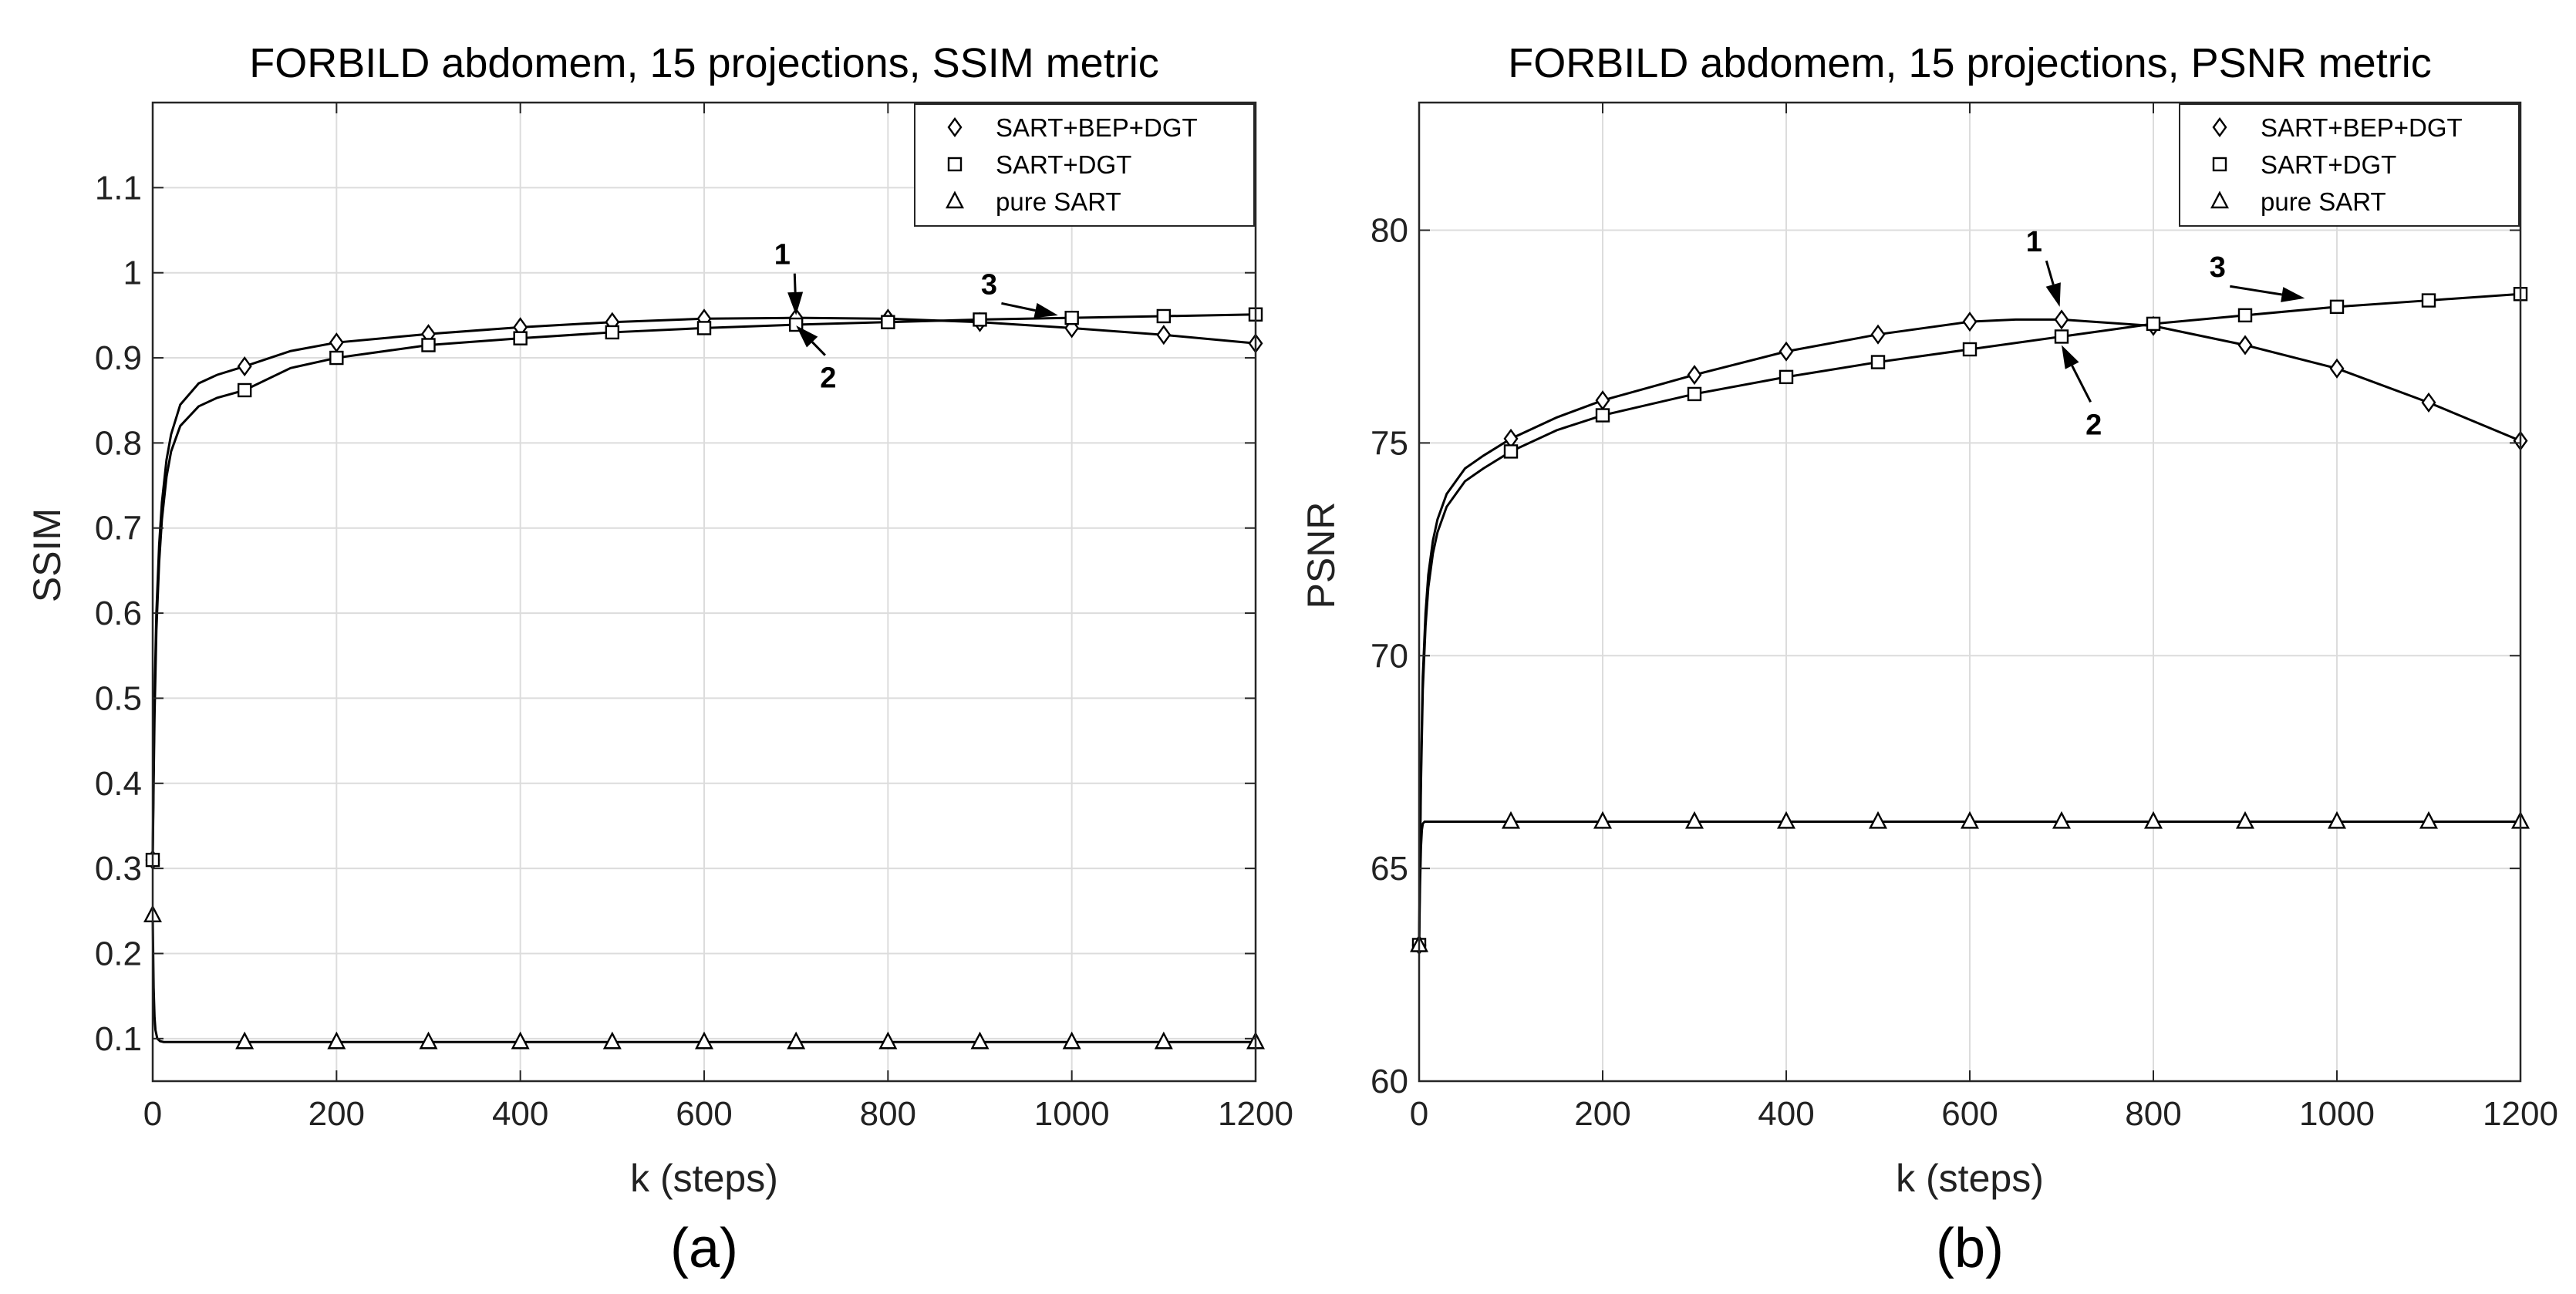 Image resolution: width=2576 pixels, height=1294 pixels. I want to click on x-tick-label: 400, so click(520, 1114).